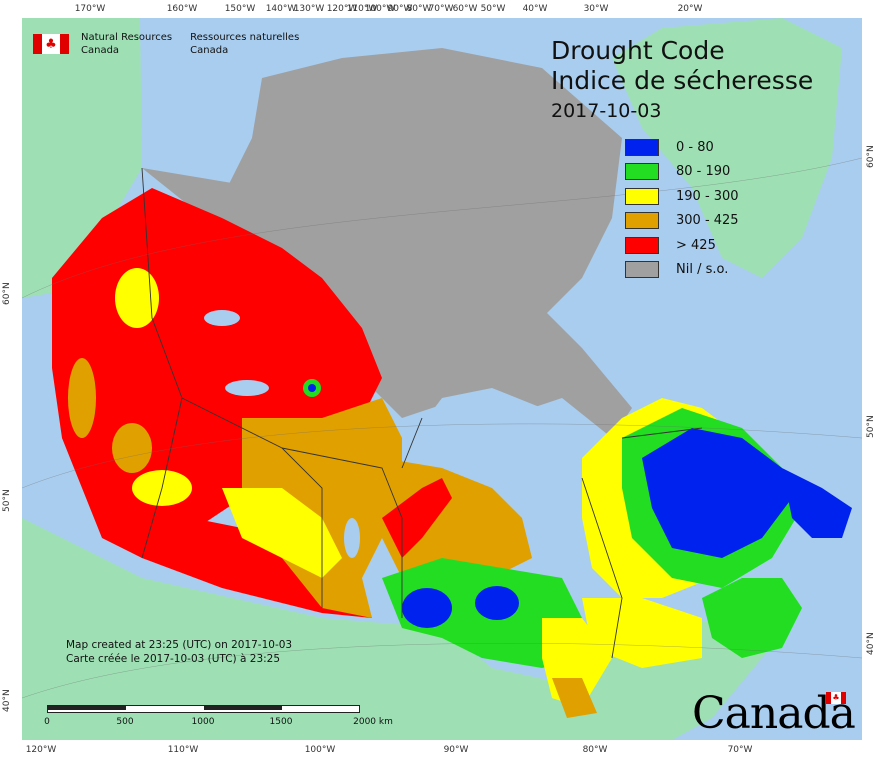  I want to click on manitoba-orange, so click(457, 518).